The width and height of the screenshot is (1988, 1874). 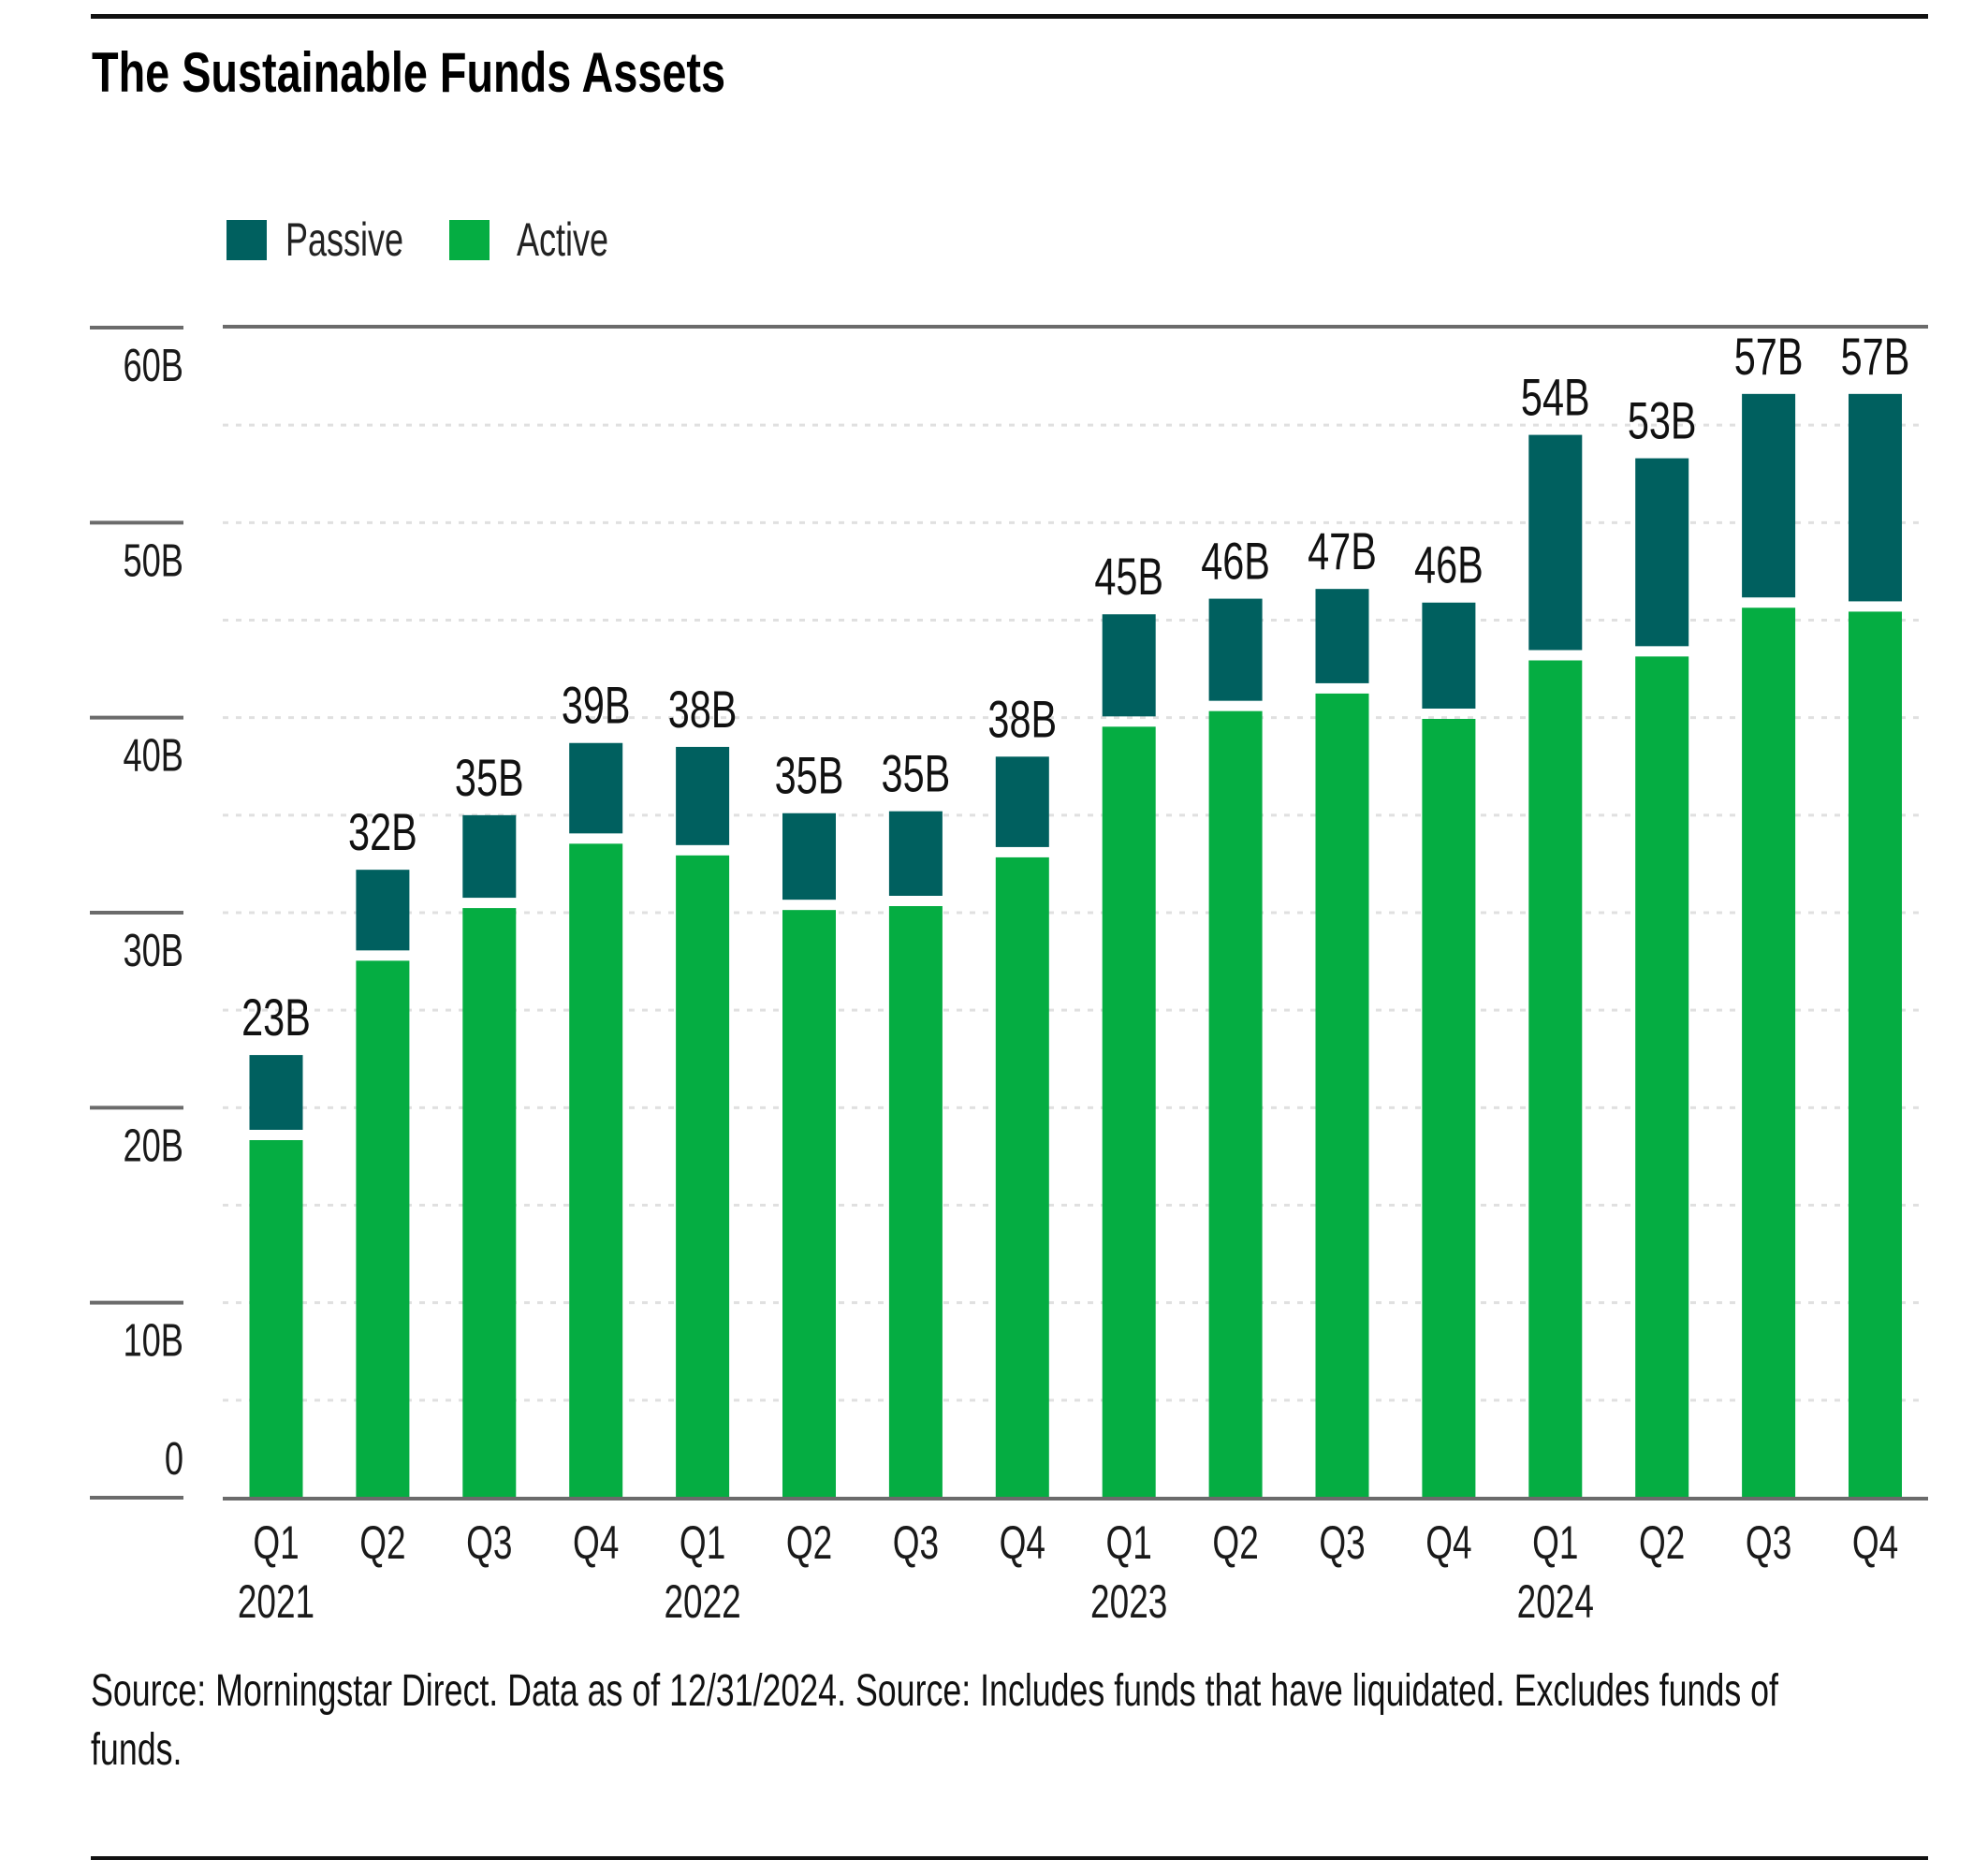 What do you see at coordinates (153, 1341) in the screenshot?
I see `y-tick-label: 10B` at bounding box center [153, 1341].